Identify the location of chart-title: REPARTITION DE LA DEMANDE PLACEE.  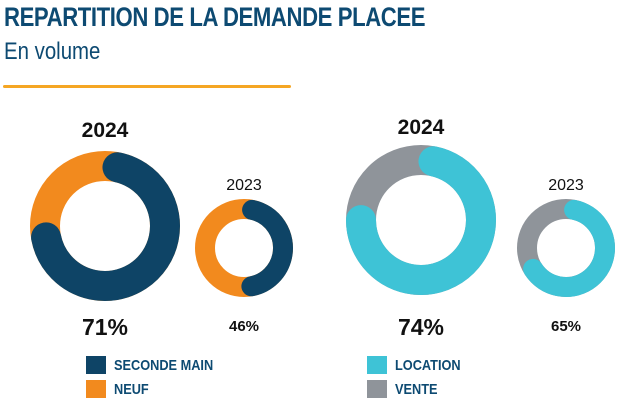
(215, 17).